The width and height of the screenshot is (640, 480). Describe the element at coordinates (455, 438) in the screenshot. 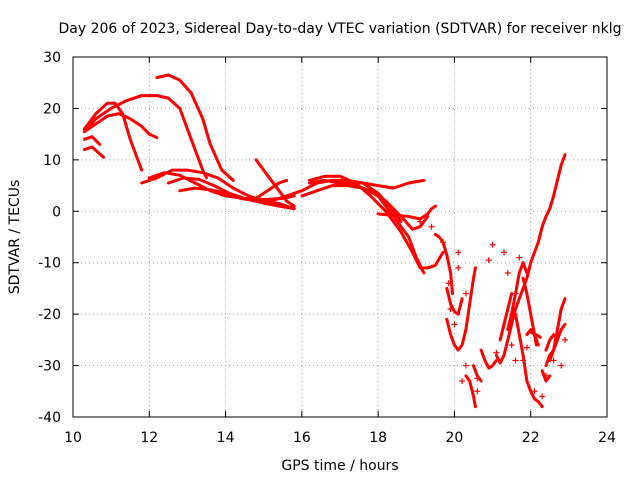

I see `x-tick-label: 20` at that location.